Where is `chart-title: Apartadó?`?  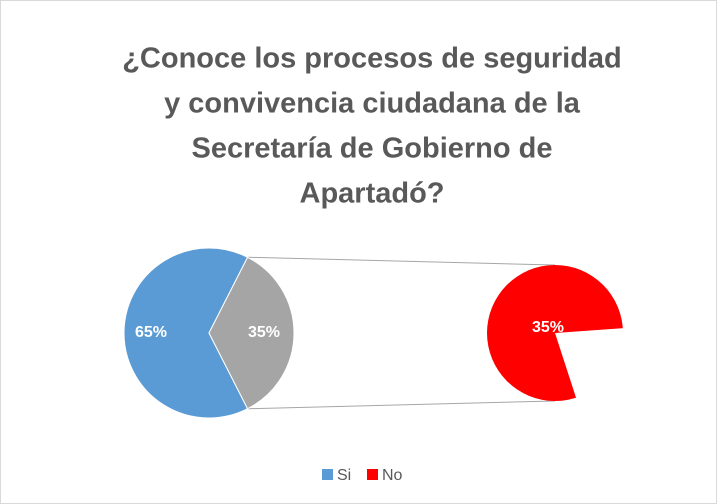 chart-title: Apartadó? is located at coordinates (372, 194).